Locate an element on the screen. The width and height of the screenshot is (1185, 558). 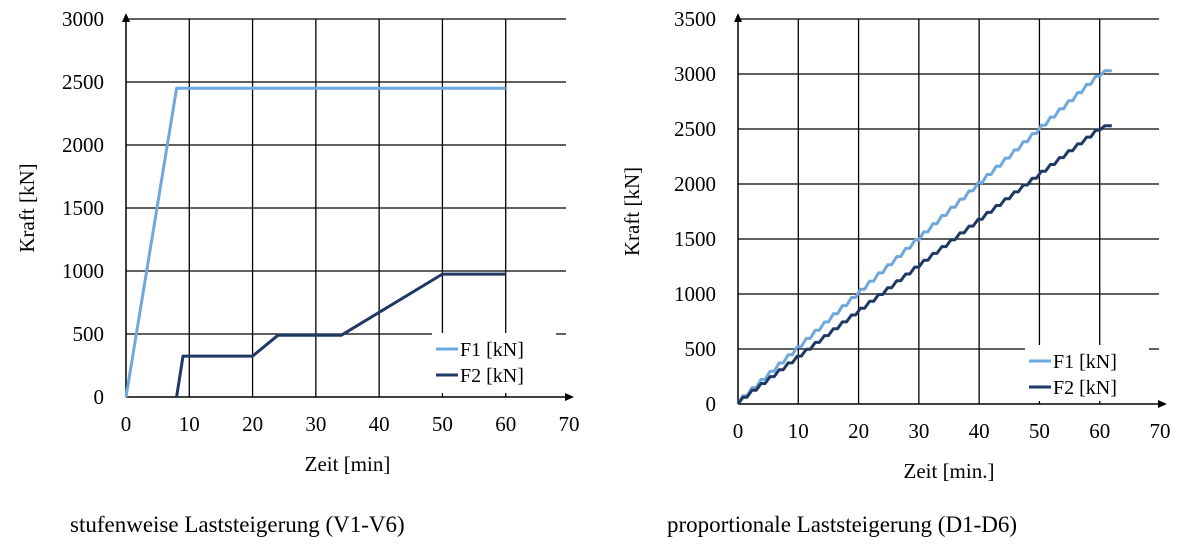
y-tick-label: 3500 is located at coordinates (695, 19).